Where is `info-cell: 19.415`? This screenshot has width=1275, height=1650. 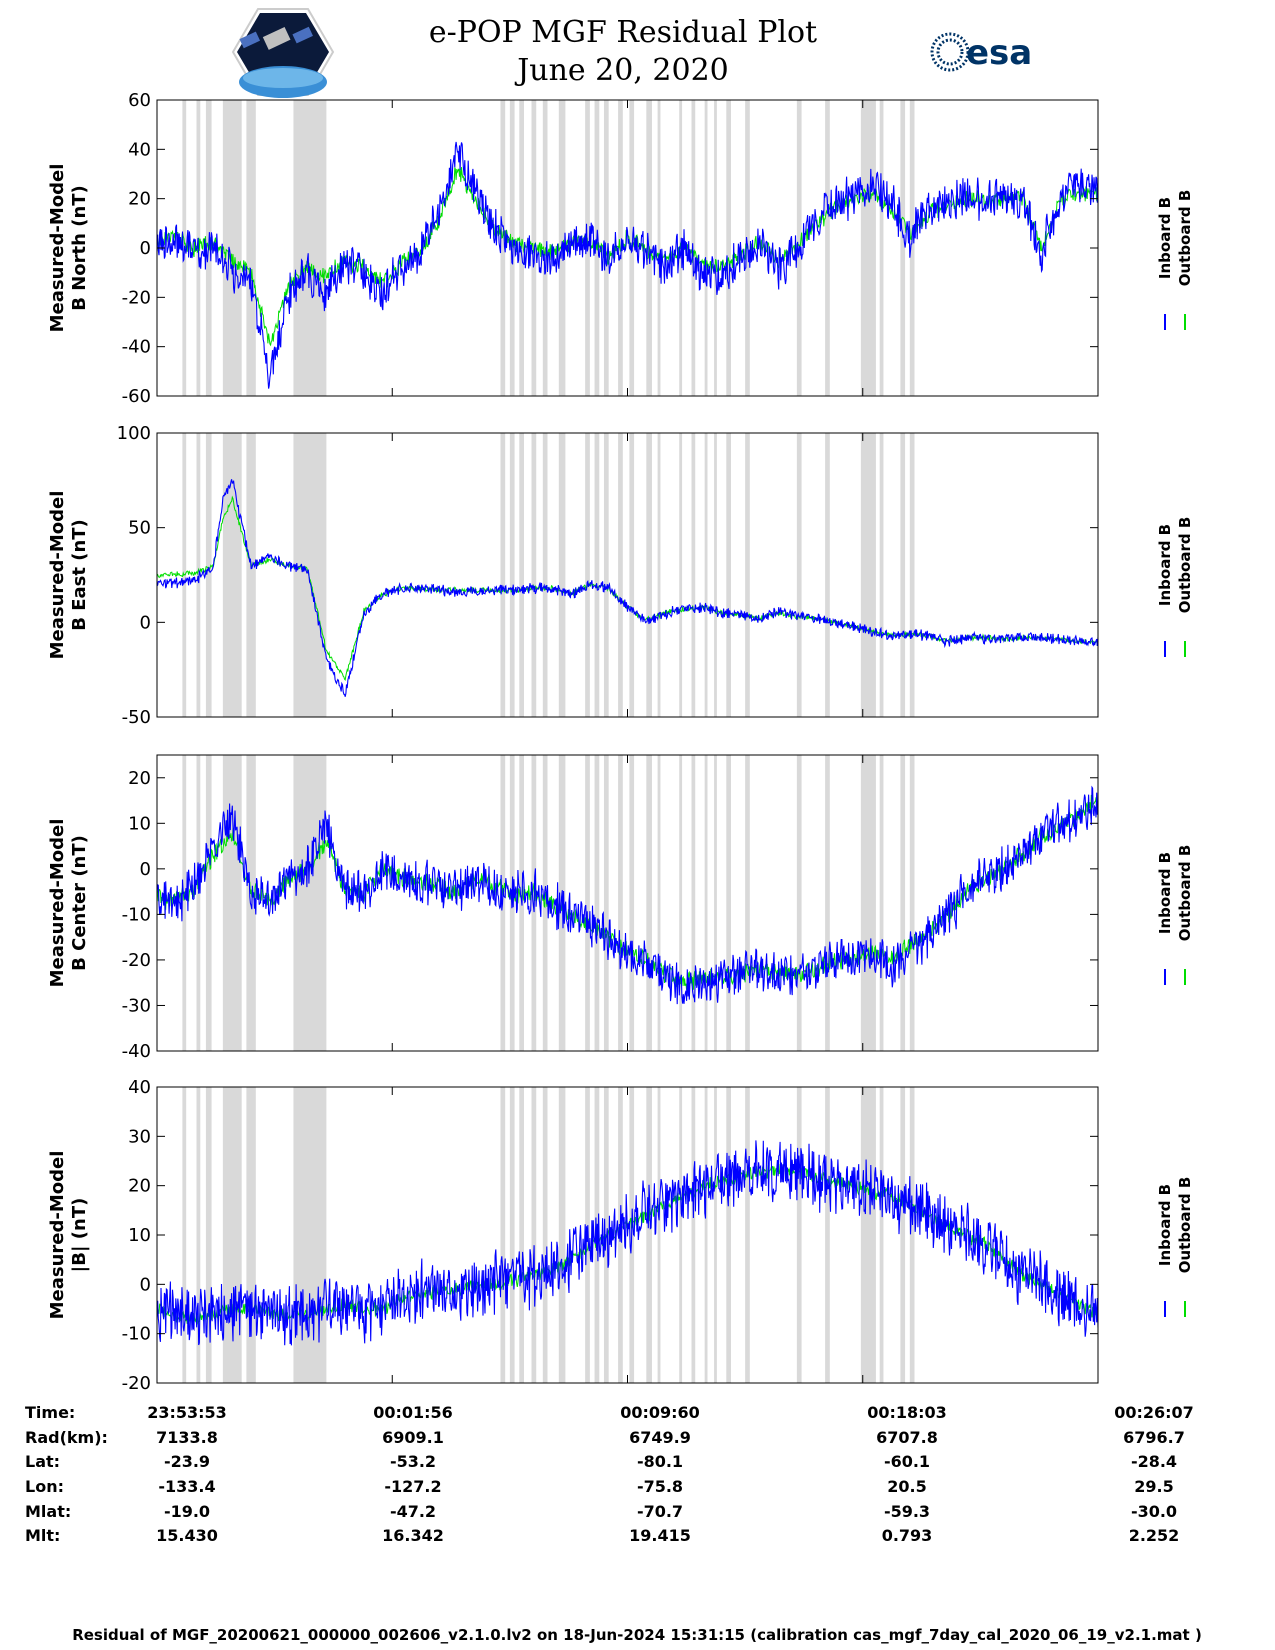
info-cell: 19.415 is located at coordinates (660, 1535).